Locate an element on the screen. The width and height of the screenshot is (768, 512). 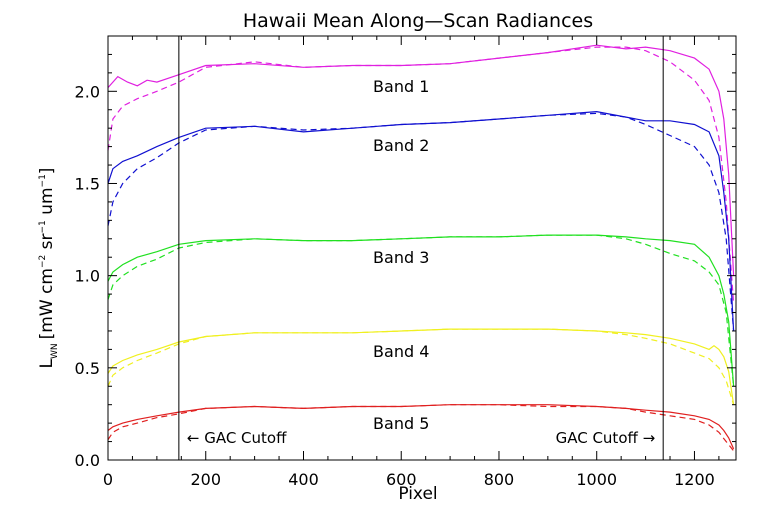
y-label-unit-mid2: um is located at coordinates (47, 203).